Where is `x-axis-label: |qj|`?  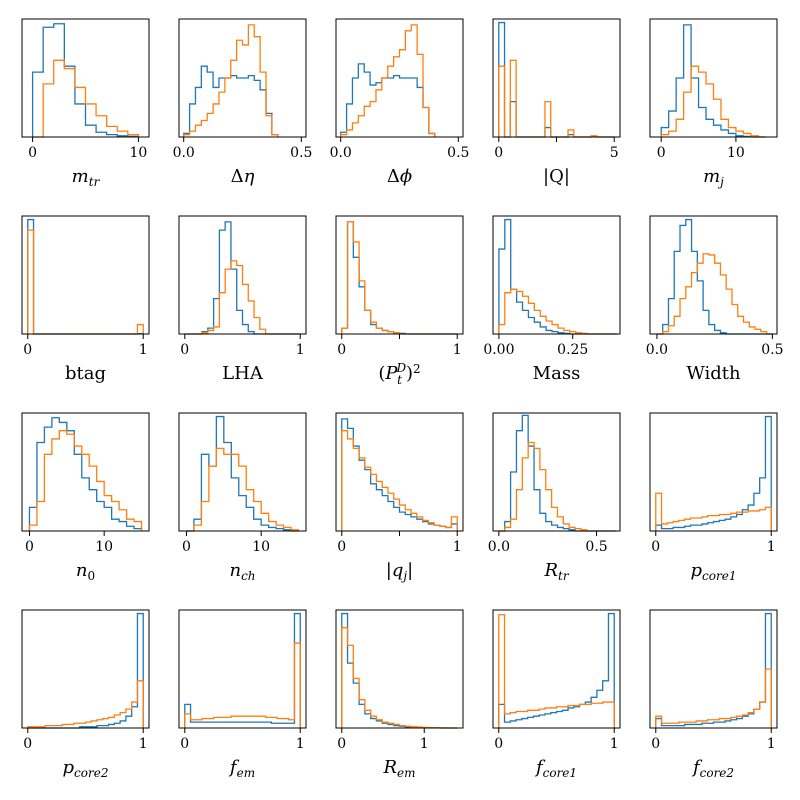 x-axis-label: |qj| is located at coordinates (399, 571).